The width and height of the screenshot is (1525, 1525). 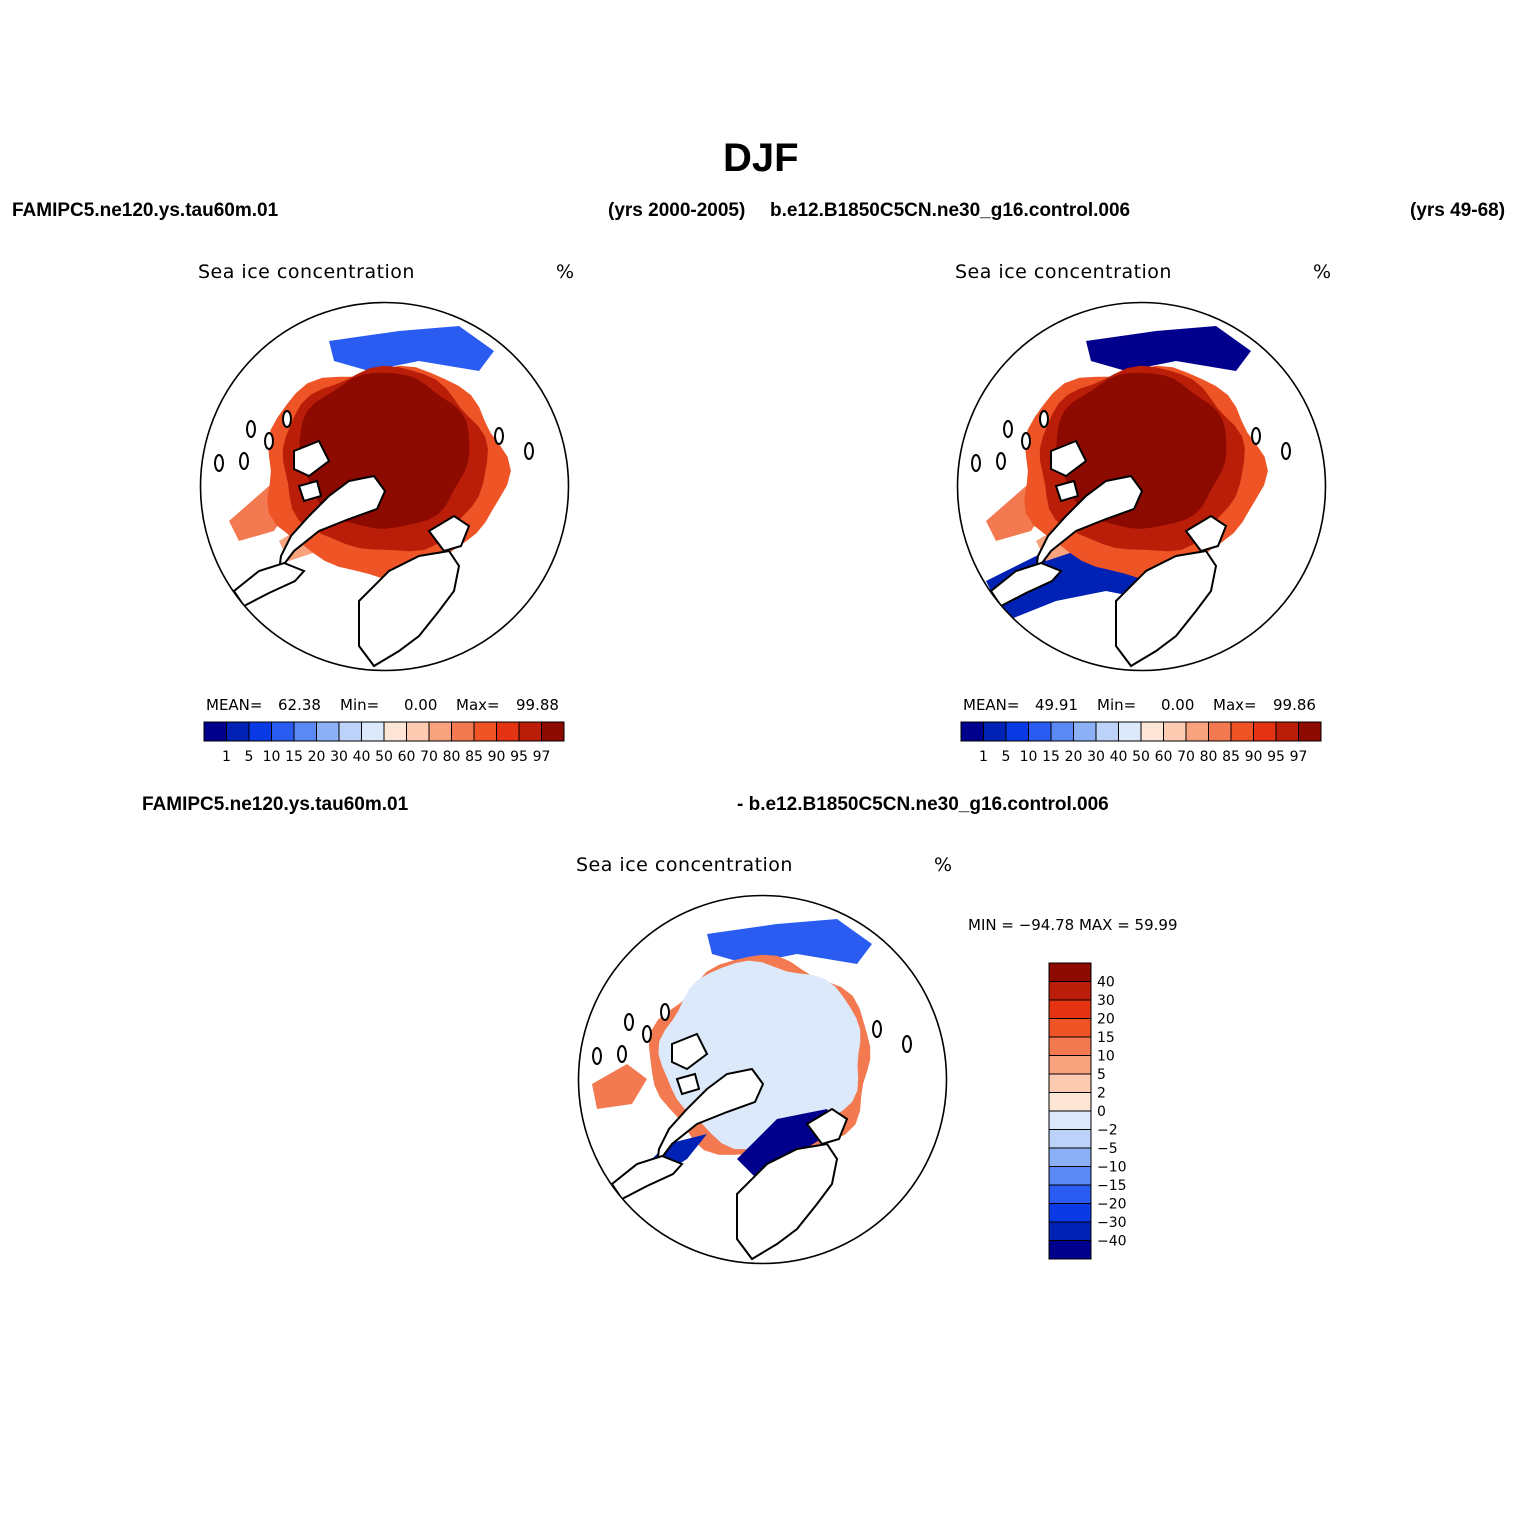 I want to click on panel2-variable-label: Sea ice concentration, so click(x=1063, y=272).